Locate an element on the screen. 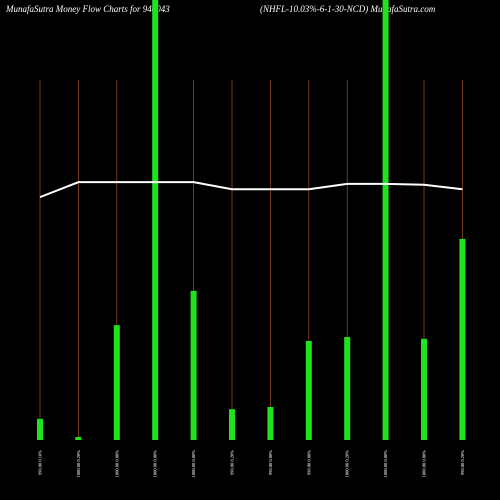 Image resolution: width=500 pixels, height=500 pixels. chart-subtitle: (NHFL-10.03%-6-1-30-NCD) MunafaSutra.com is located at coordinates (348, 9).